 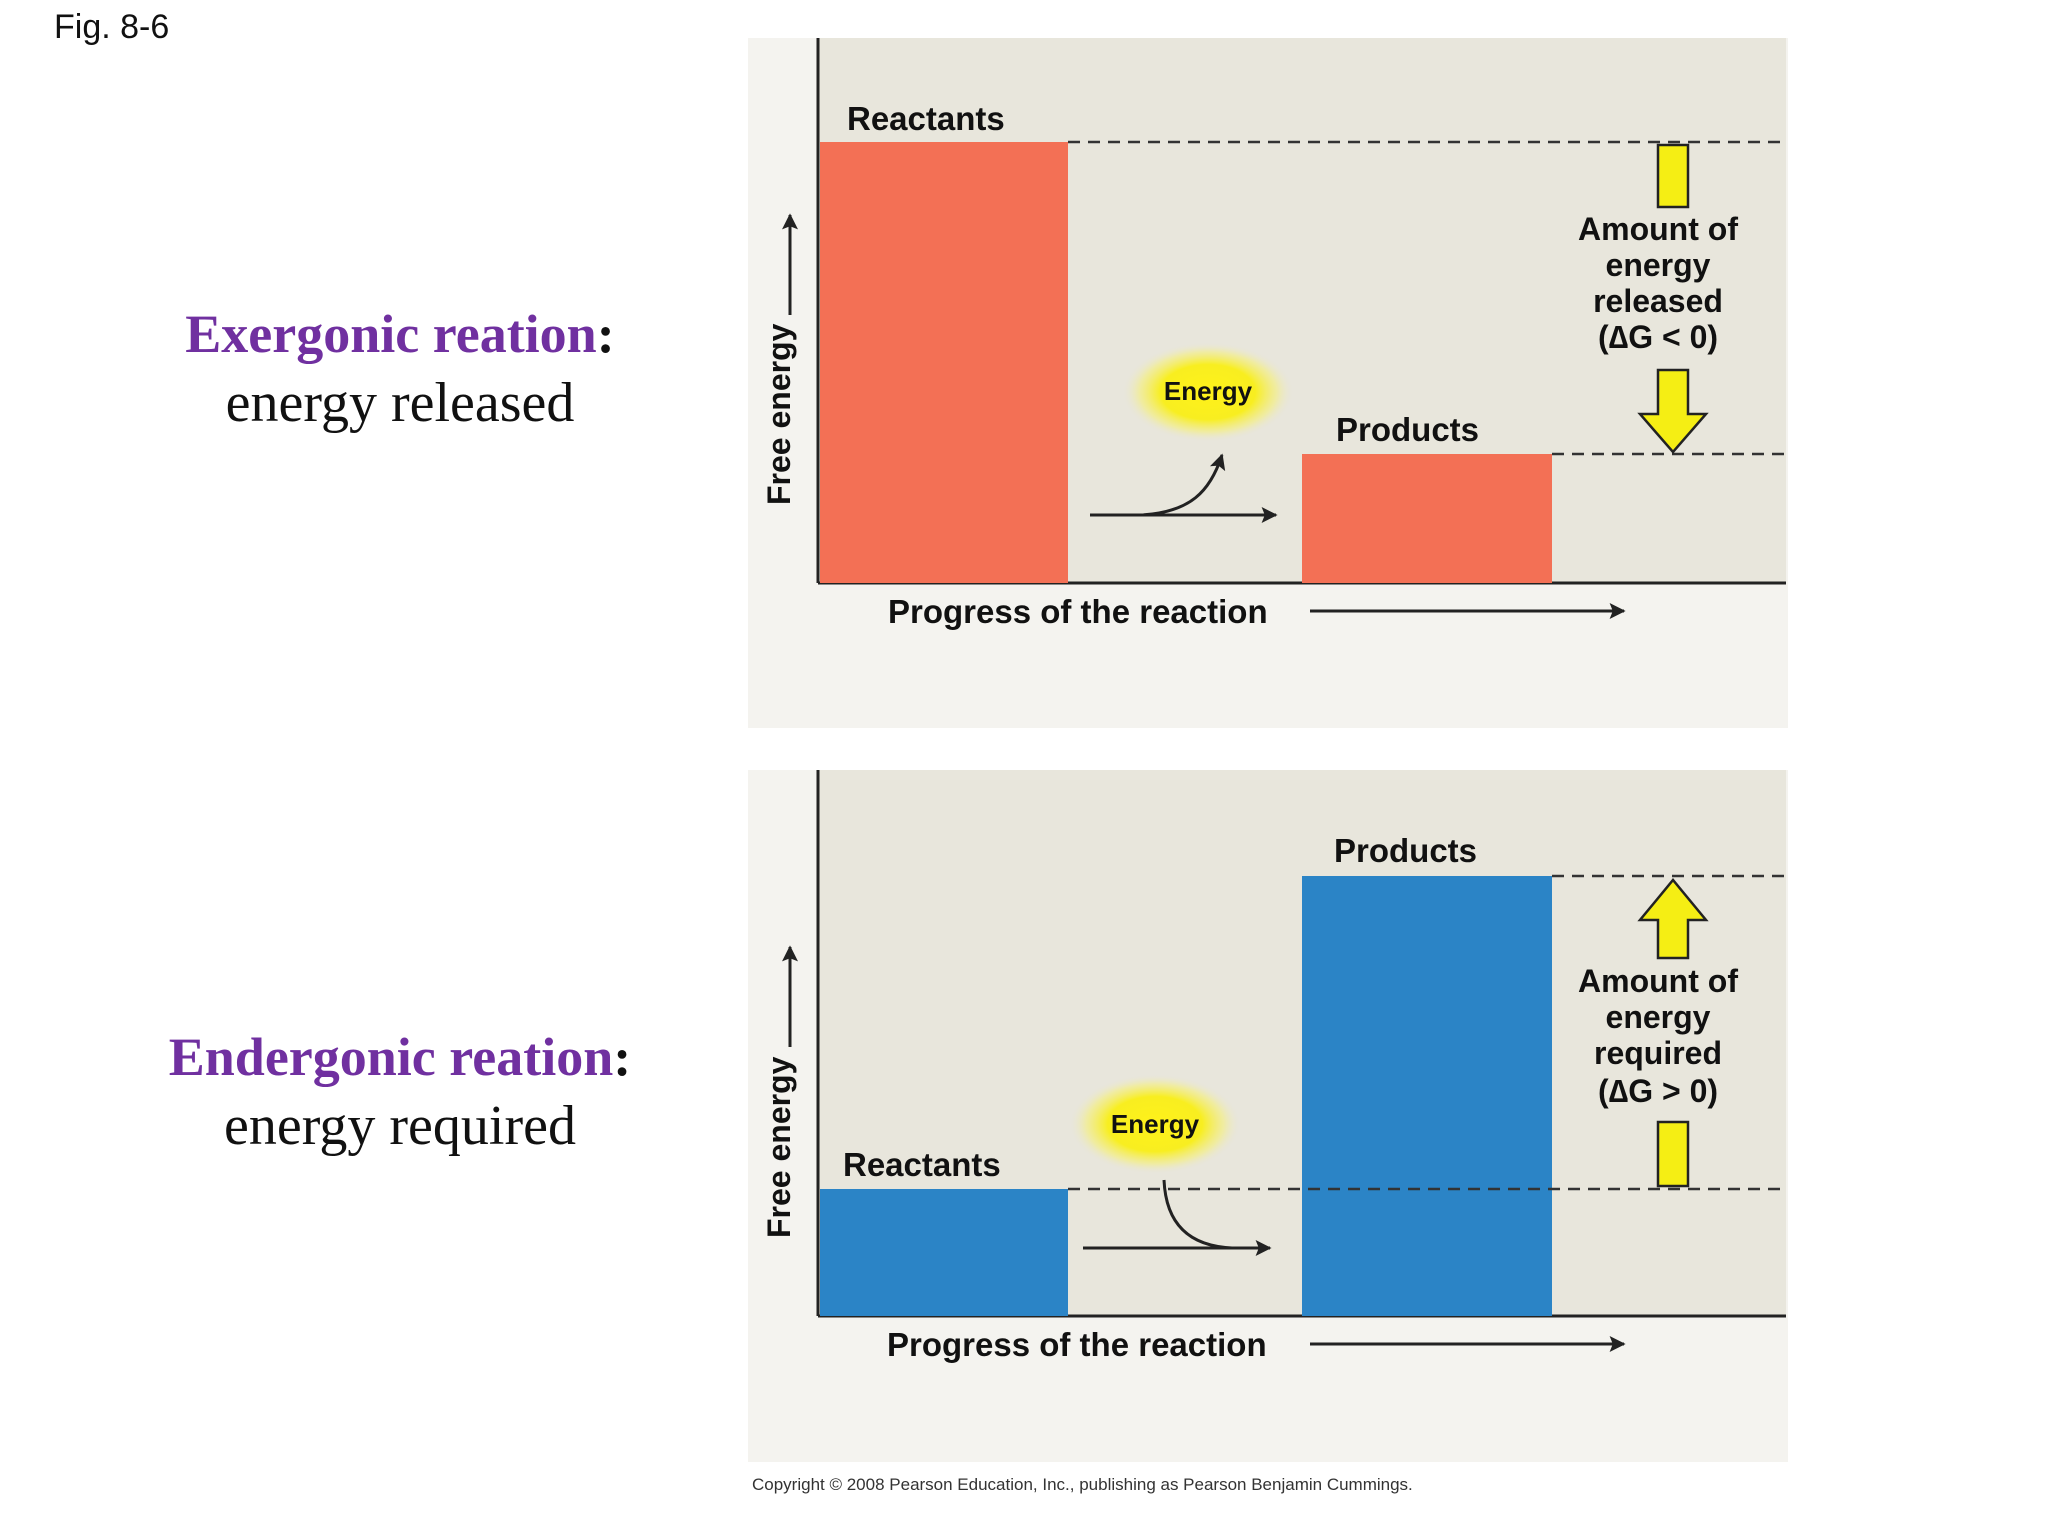 I want to click on exergonic-reactants-bar, so click(x=944, y=362).